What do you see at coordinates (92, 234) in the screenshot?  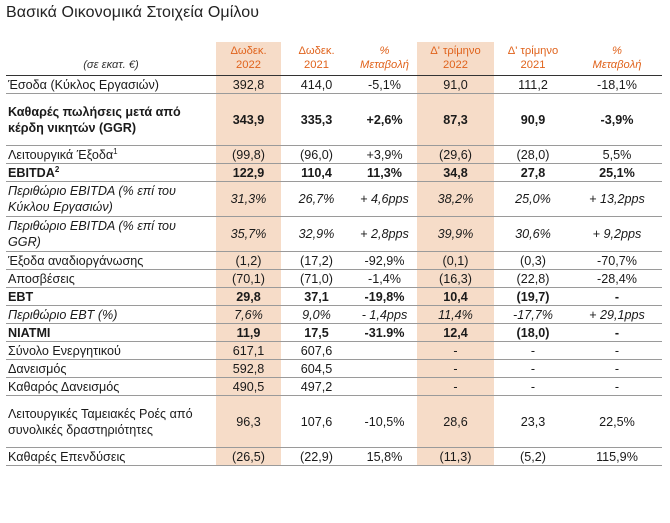 I see `row-label-text: Περιθώριο EBITDA (% επί του GGR)` at bounding box center [92, 234].